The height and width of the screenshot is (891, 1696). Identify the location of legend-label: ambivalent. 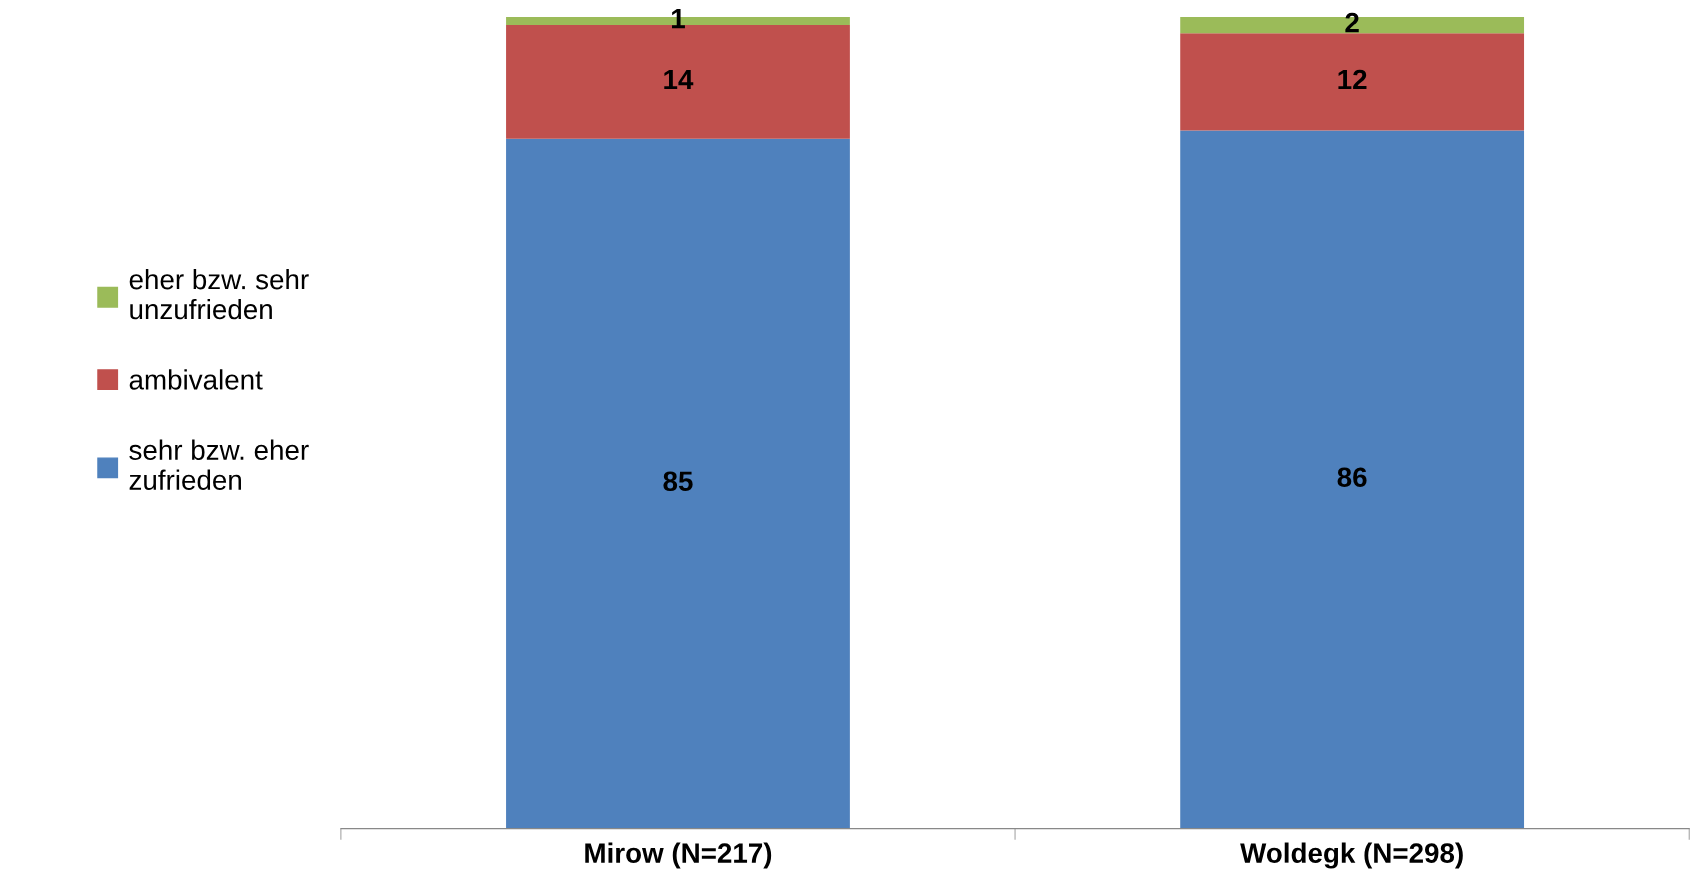
(196, 379).